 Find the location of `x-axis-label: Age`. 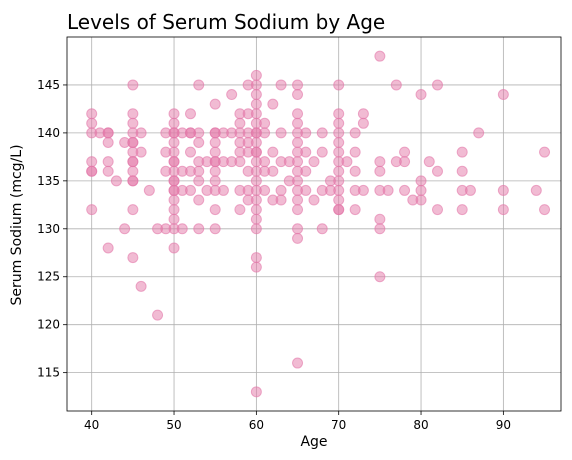

x-axis-label: Age is located at coordinates (313, 442).